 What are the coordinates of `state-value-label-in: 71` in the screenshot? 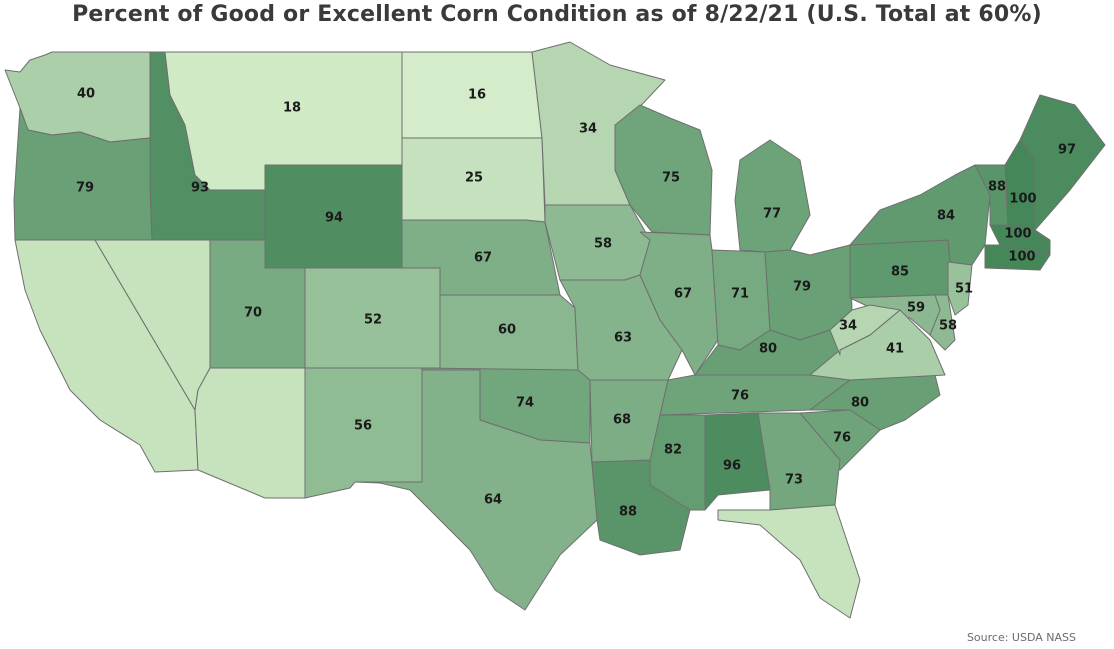 It's located at (740, 294).